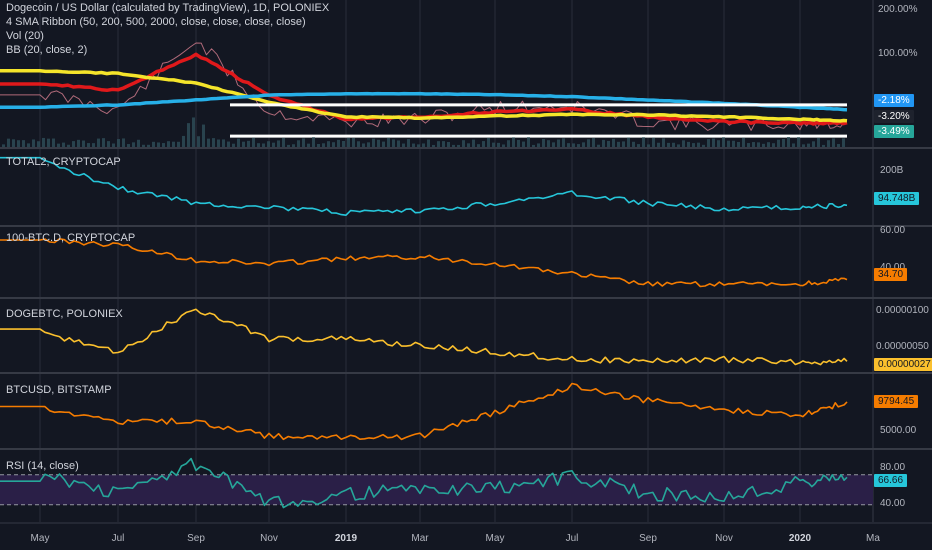  I want to click on volume-legend: Vol (20), so click(25, 36).